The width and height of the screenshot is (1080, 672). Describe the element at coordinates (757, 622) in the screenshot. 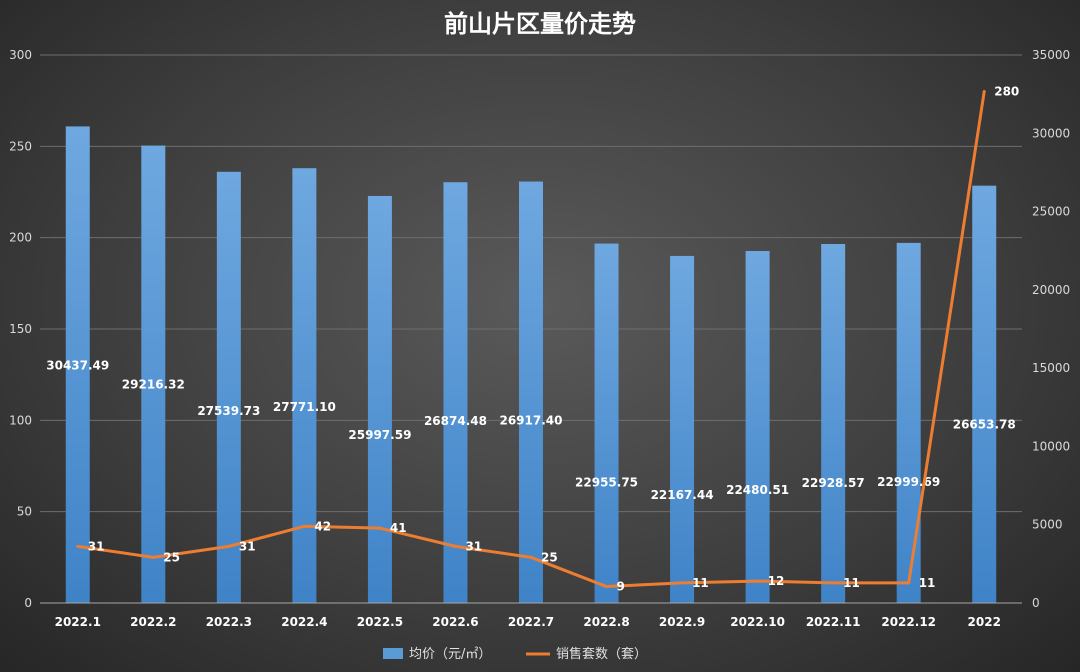

I see `x-tick-label: 2022.10` at that location.